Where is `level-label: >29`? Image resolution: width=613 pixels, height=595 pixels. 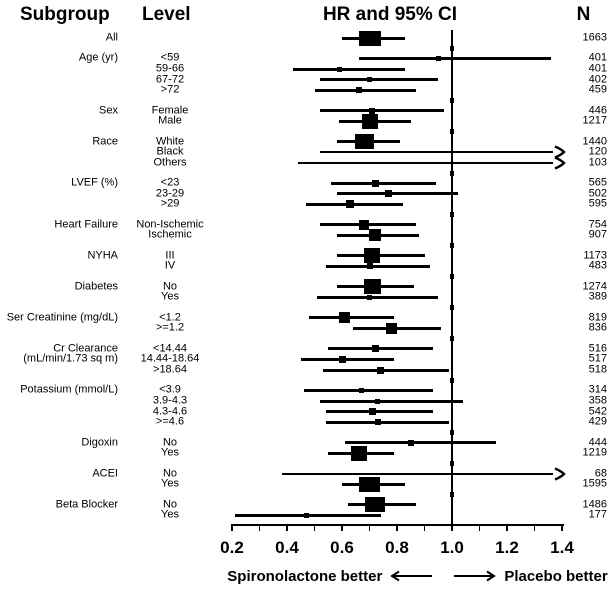
level-label: >29 is located at coordinates (170, 203).